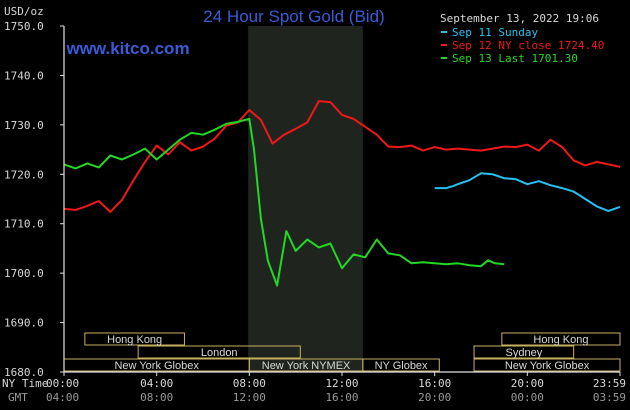 The height and width of the screenshot is (410, 630). I want to click on session-label: Sydney, so click(524, 353).